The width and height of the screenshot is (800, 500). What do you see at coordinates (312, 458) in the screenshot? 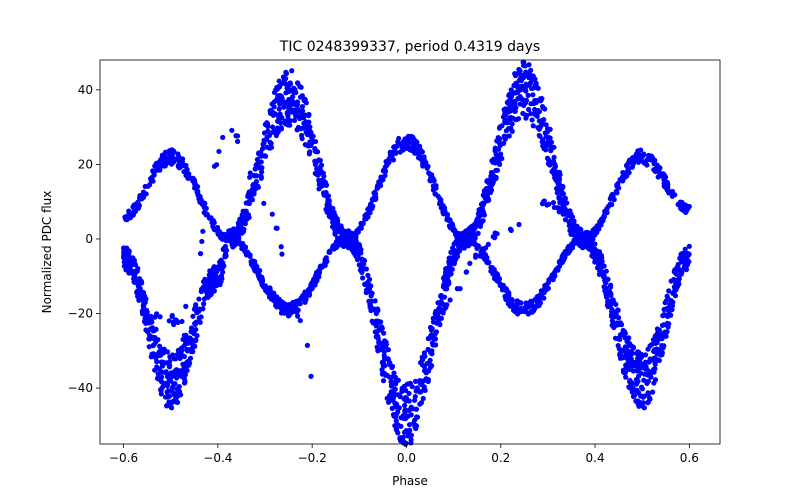
I see `x-tick-label: −0.2` at bounding box center [312, 458].